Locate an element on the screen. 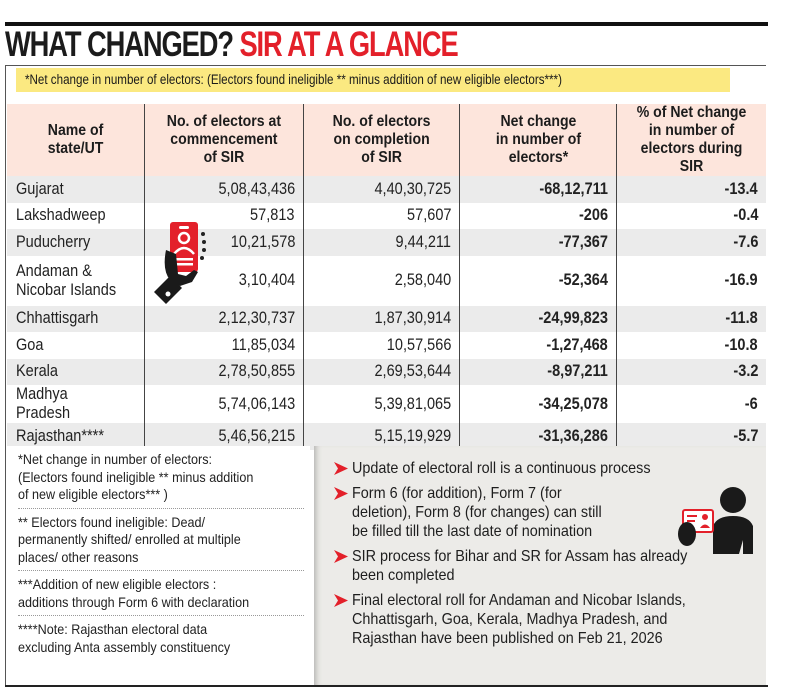  header-line: on completion is located at coordinates (381, 139).